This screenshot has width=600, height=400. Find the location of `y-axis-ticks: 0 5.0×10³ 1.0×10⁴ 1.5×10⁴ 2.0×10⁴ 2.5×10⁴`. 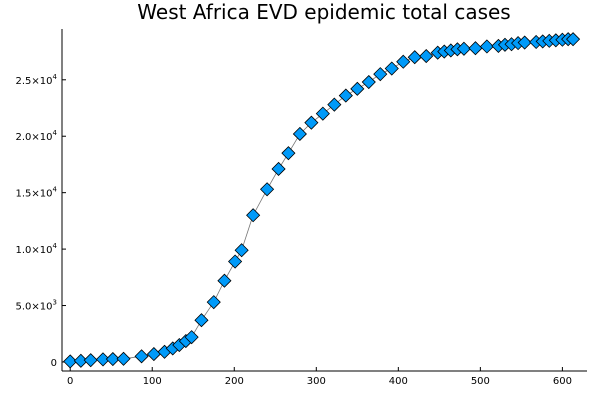

y-axis-ticks: 0 5.0×10³ 1.0×10⁴ 1.5×10⁴ 2.0×10⁴ 2.5×10⁴ is located at coordinates (41, 221).